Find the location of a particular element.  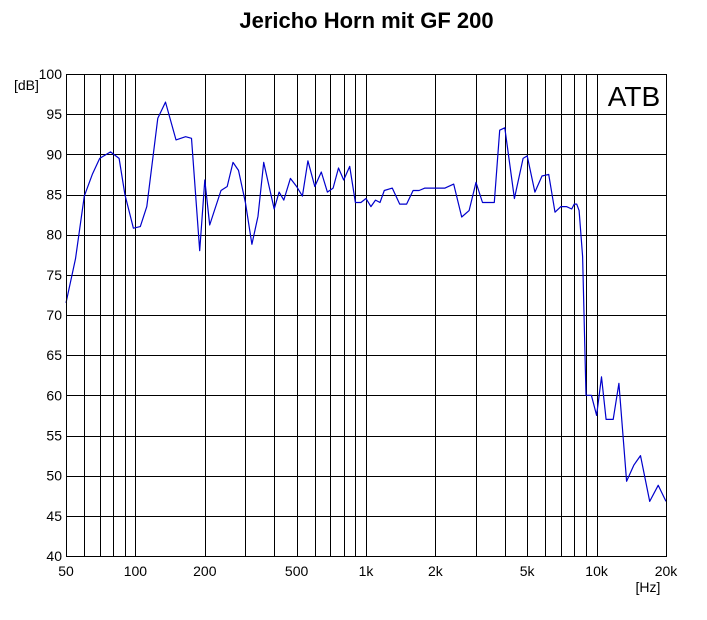

x-tick-label: 50 is located at coordinates (66, 571).